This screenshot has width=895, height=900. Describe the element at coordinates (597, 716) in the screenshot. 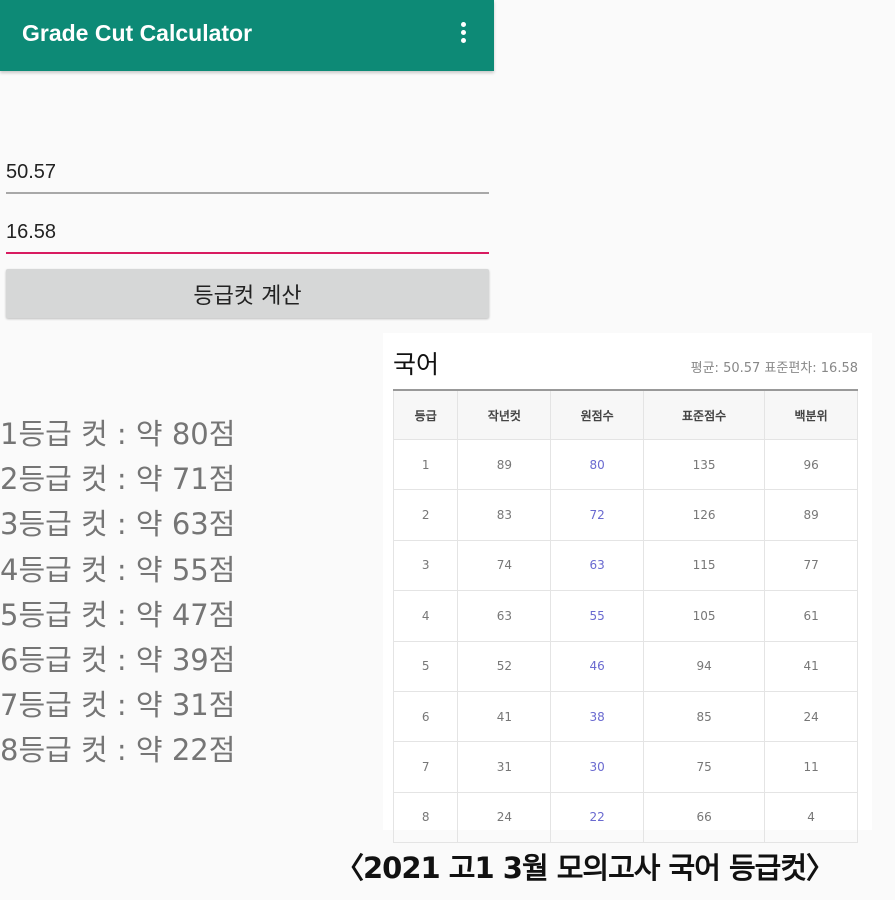

I see `table-cell: 38` at that location.